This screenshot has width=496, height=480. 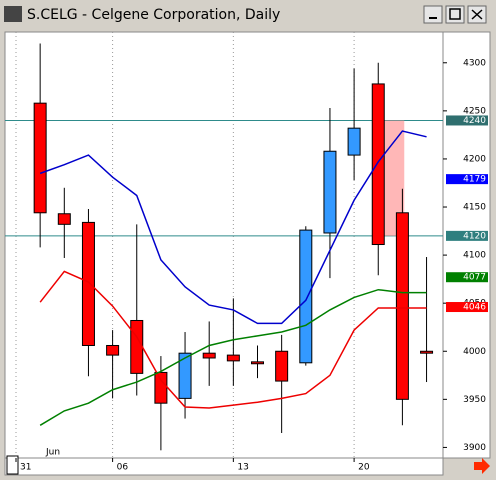 What do you see at coordinates (123, 468) in the screenshot?
I see `x-tick-label: 06` at bounding box center [123, 468].